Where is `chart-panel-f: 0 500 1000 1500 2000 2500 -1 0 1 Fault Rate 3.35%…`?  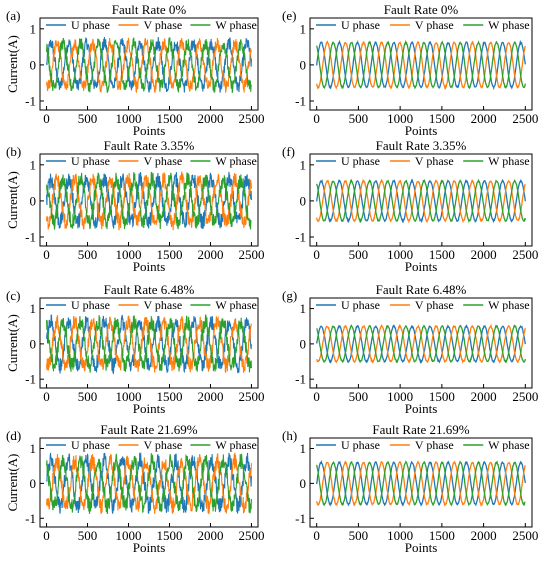 chart-panel-f: 0 500 1000 1500 2000 2500 -1 0 1 Fault Rate 3.35%… is located at coordinates (410, 206).